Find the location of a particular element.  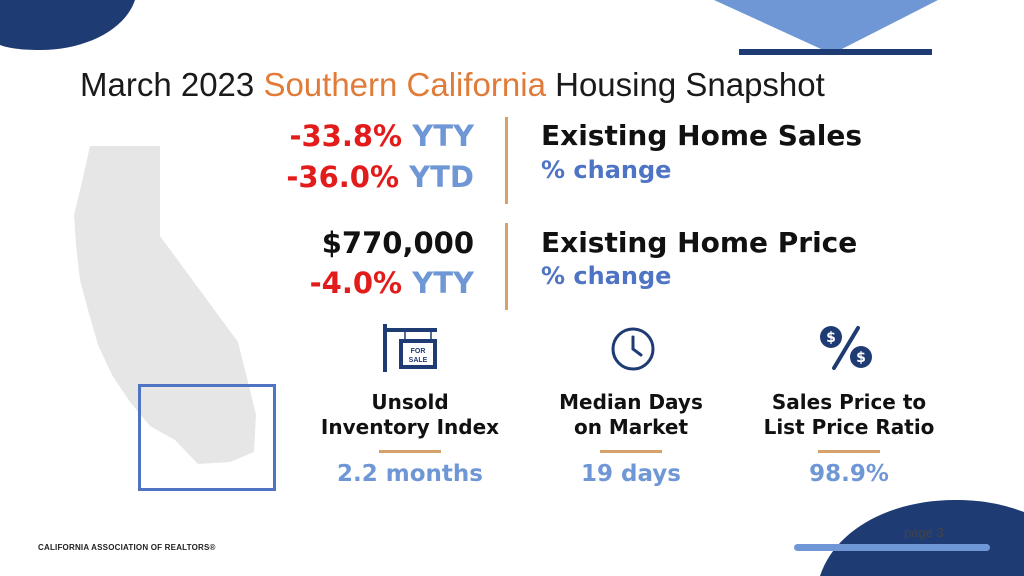

southern-california-highlight-box is located at coordinates (207, 437).